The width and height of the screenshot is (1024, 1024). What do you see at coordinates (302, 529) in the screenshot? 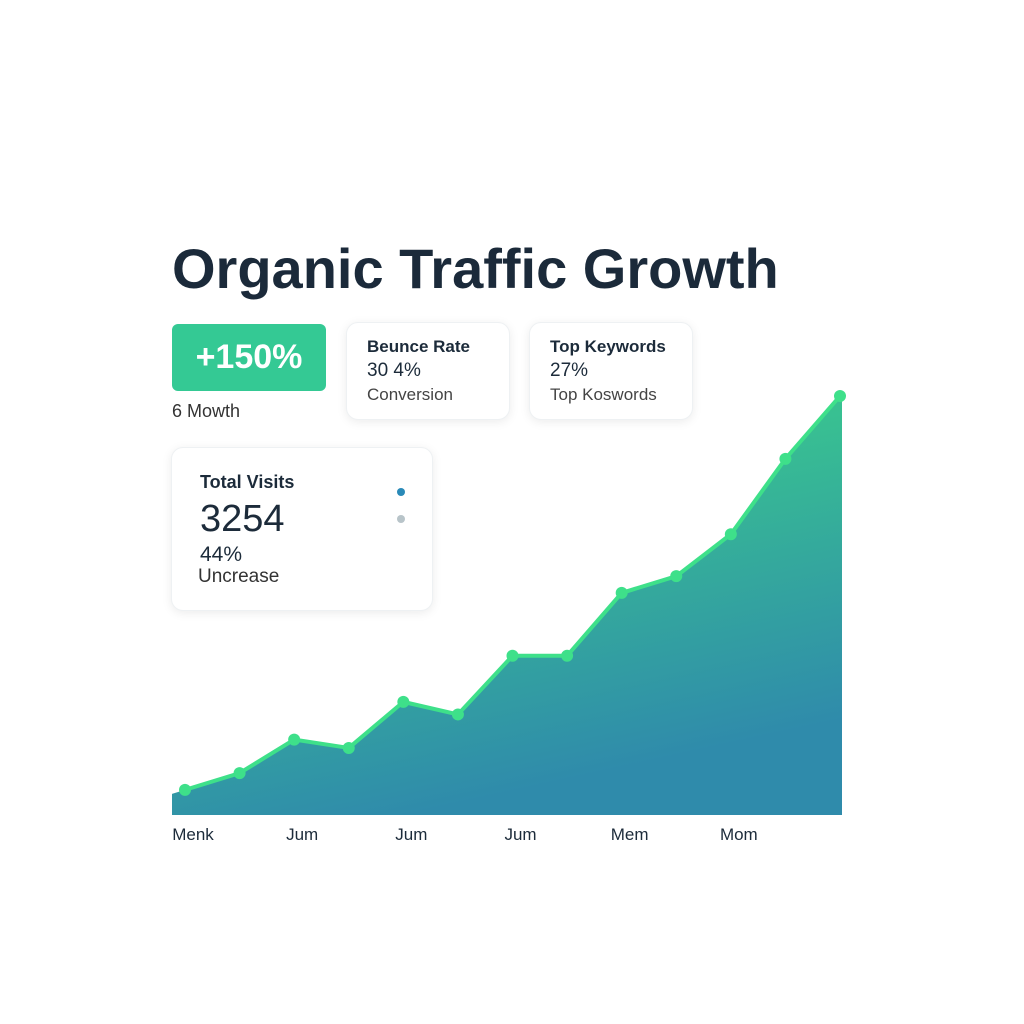
I see `visits-card` at bounding box center [302, 529].